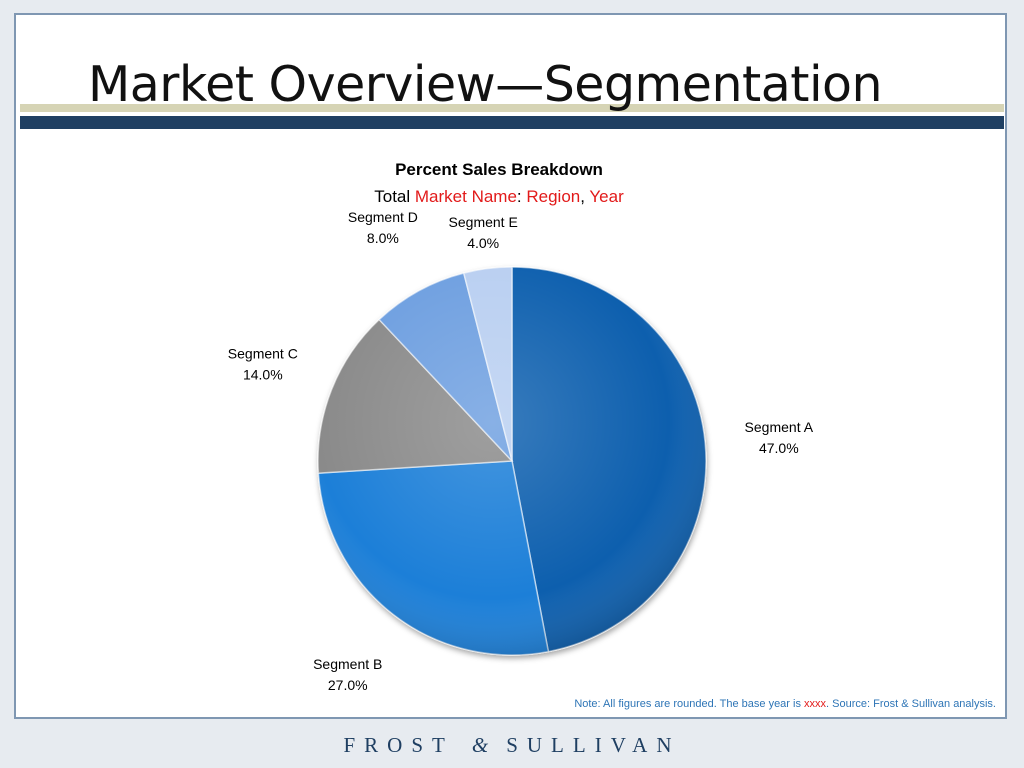 Image resolution: width=1024 pixels, height=768 pixels. Describe the element at coordinates (383, 217) in the screenshot. I see `pie-label-name: Segment D` at that location.